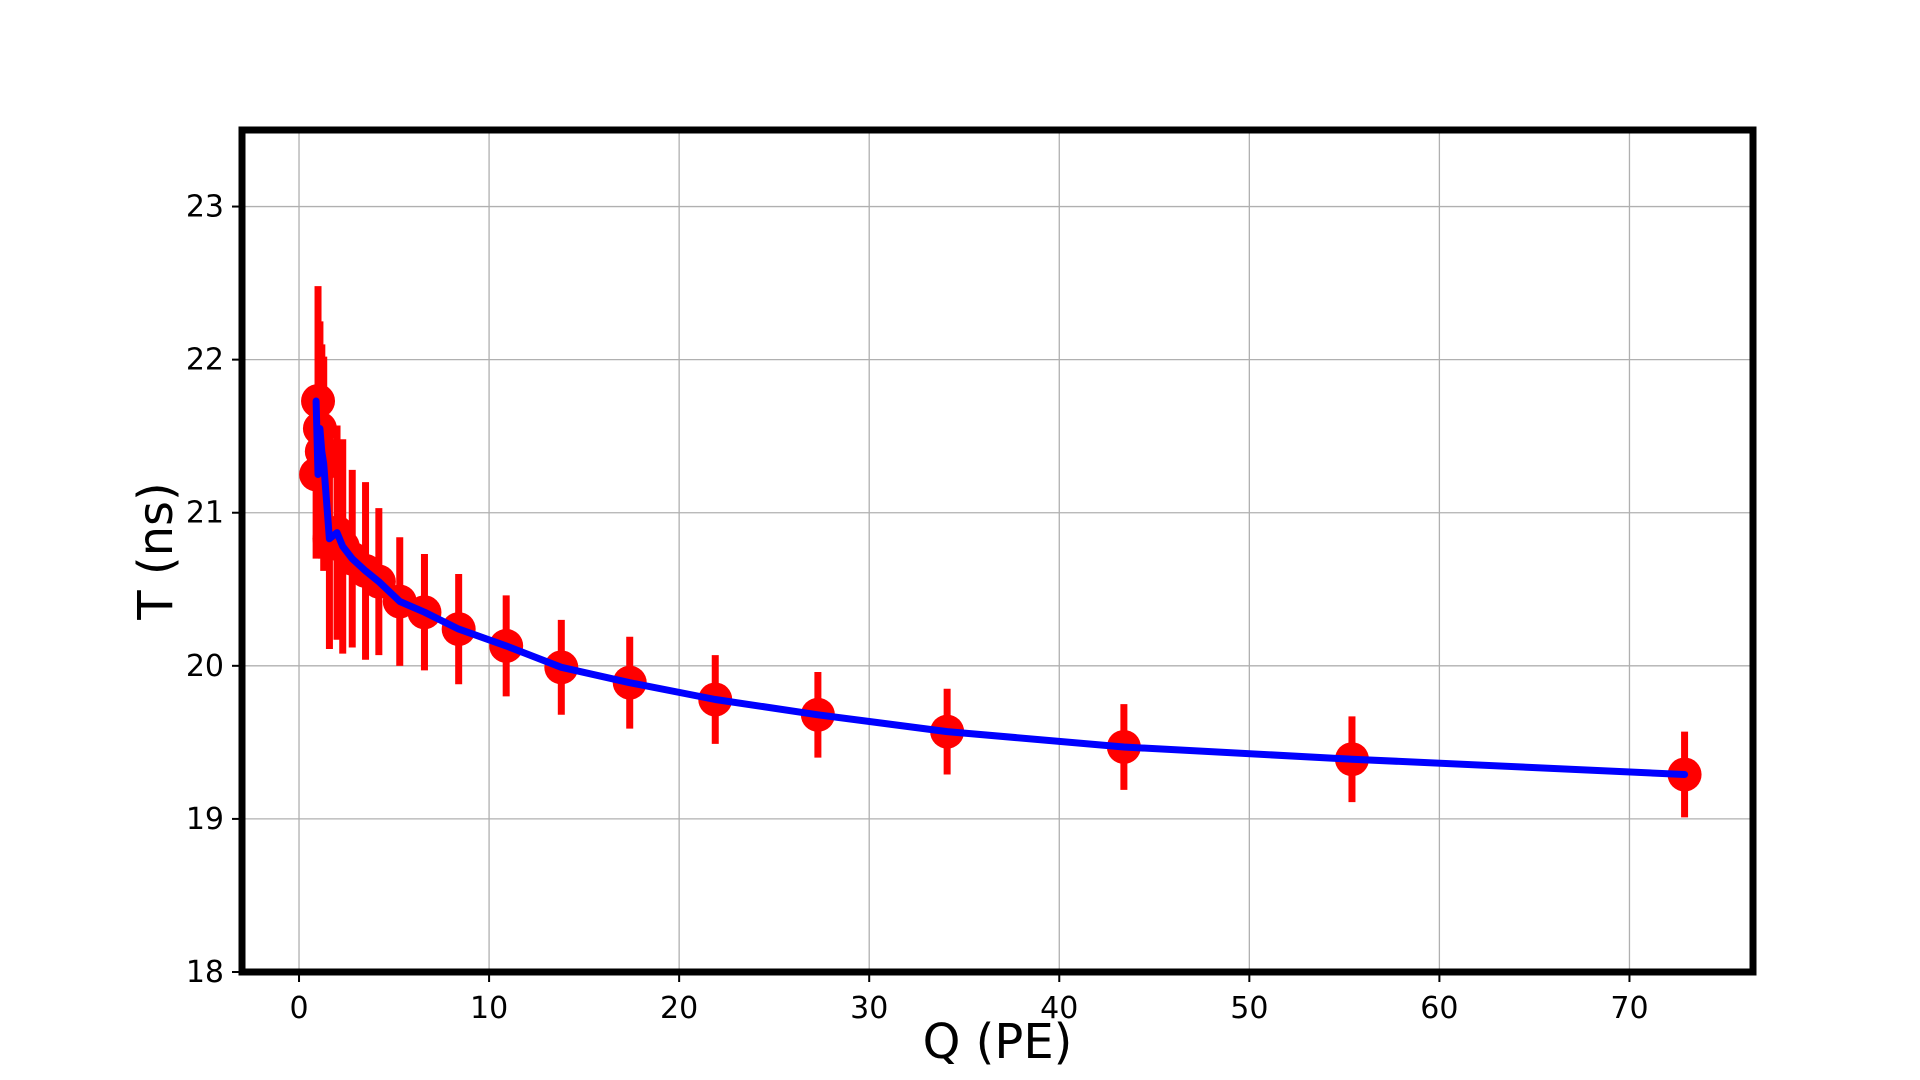 Image resolution: width=1920 pixels, height=1080 pixels. What do you see at coordinates (1059, 1008) in the screenshot?
I see `x-tick-label: 40` at bounding box center [1059, 1008].